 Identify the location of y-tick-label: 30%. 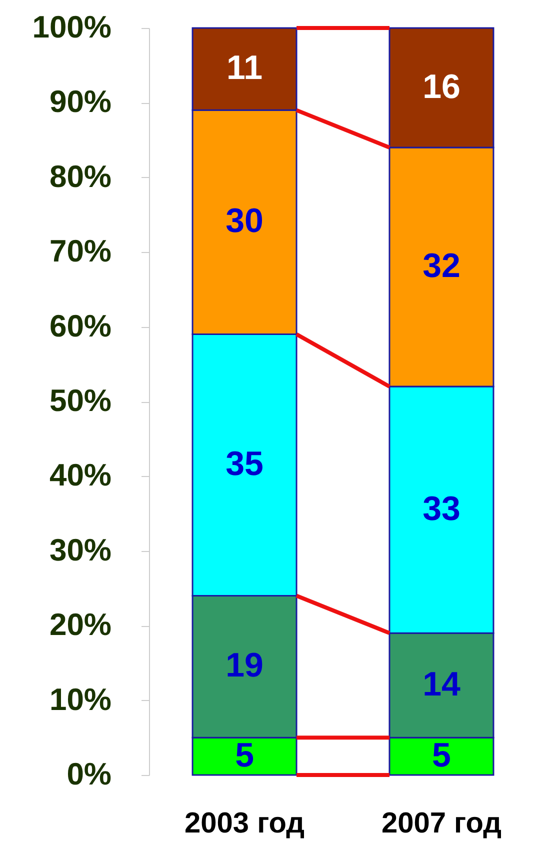
(80, 550).